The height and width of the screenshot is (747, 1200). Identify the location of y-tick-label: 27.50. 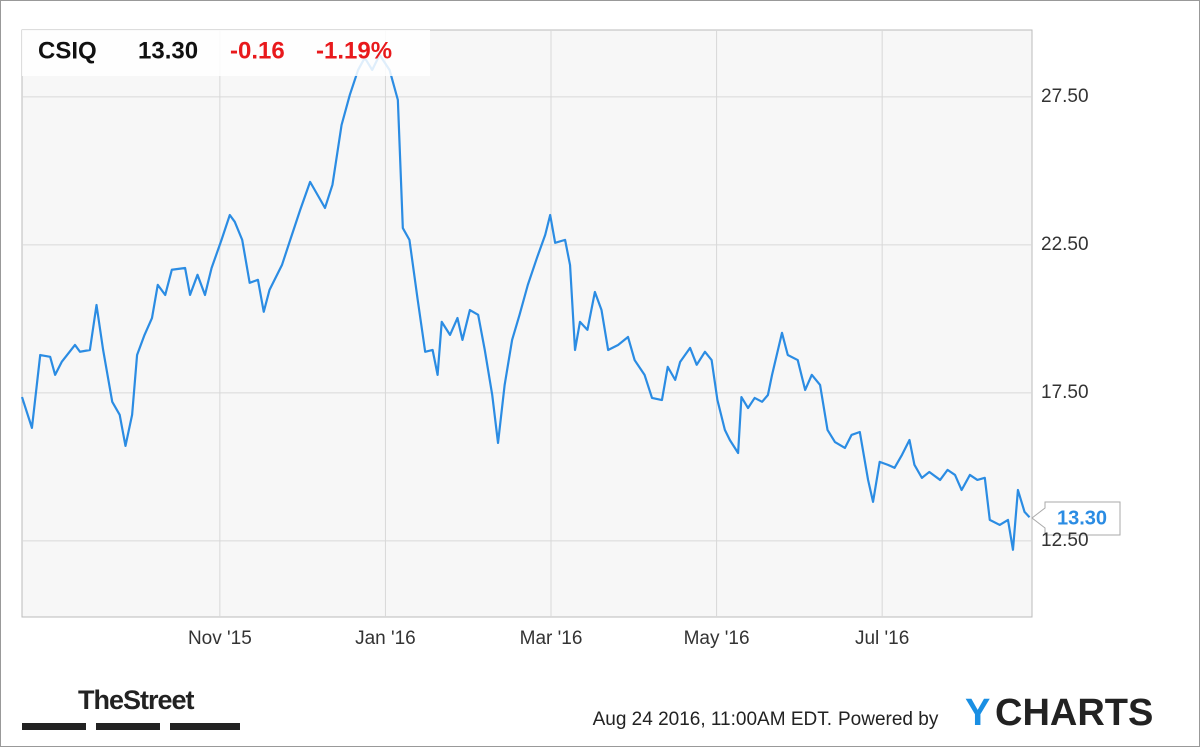
(1065, 96).